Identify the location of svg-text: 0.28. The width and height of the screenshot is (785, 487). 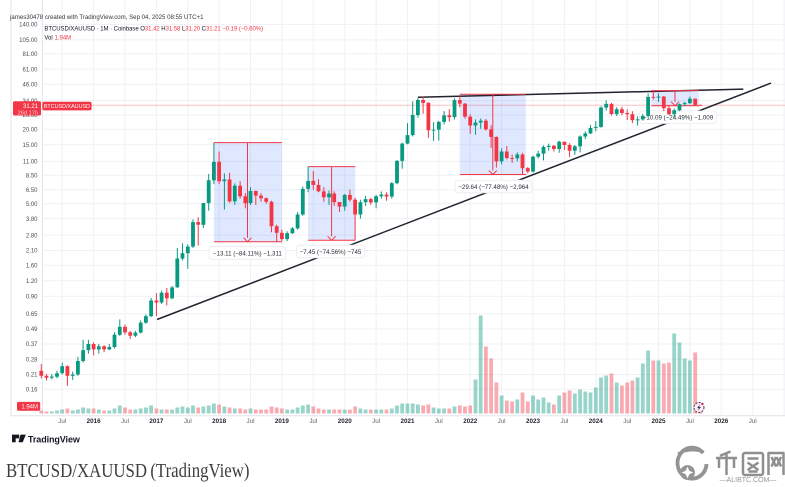
(32, 360).